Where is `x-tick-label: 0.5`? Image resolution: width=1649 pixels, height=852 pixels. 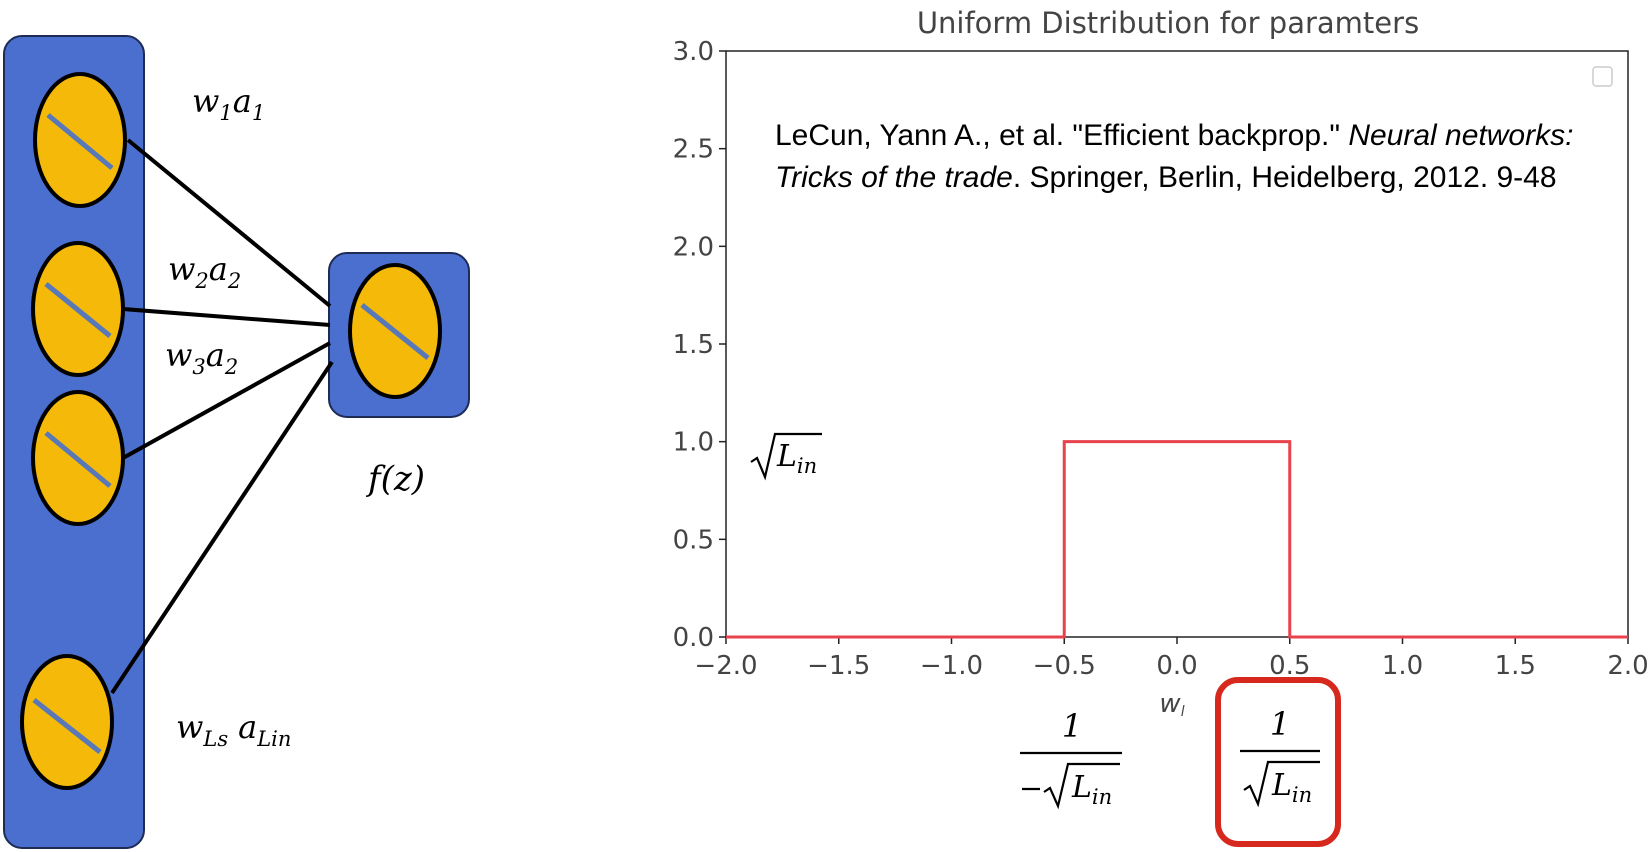 x-tick-label: 0.5 is located at coordinates (1289, 666).